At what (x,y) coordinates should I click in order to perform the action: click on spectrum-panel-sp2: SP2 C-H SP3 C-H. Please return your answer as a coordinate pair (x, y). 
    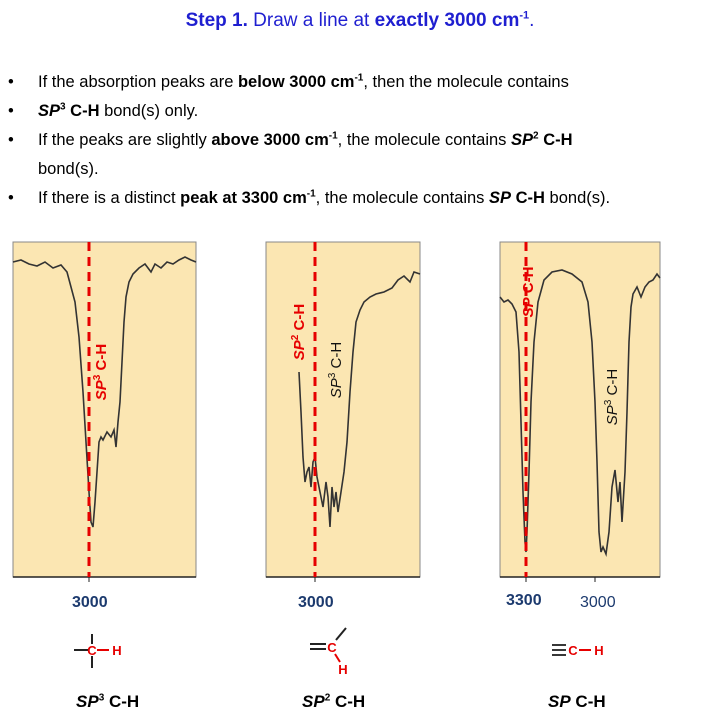
    Looking at the image, I should click on (343, 411).